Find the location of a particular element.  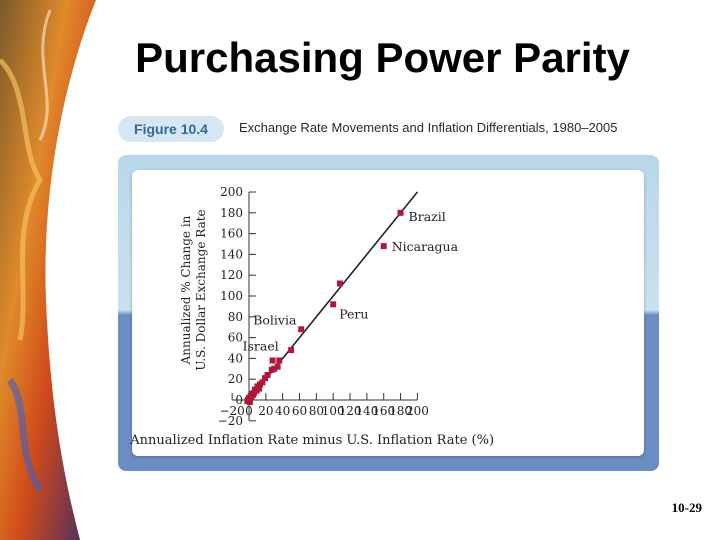

figure-label: Figure 10.4 is located at coordinates (171, 129).